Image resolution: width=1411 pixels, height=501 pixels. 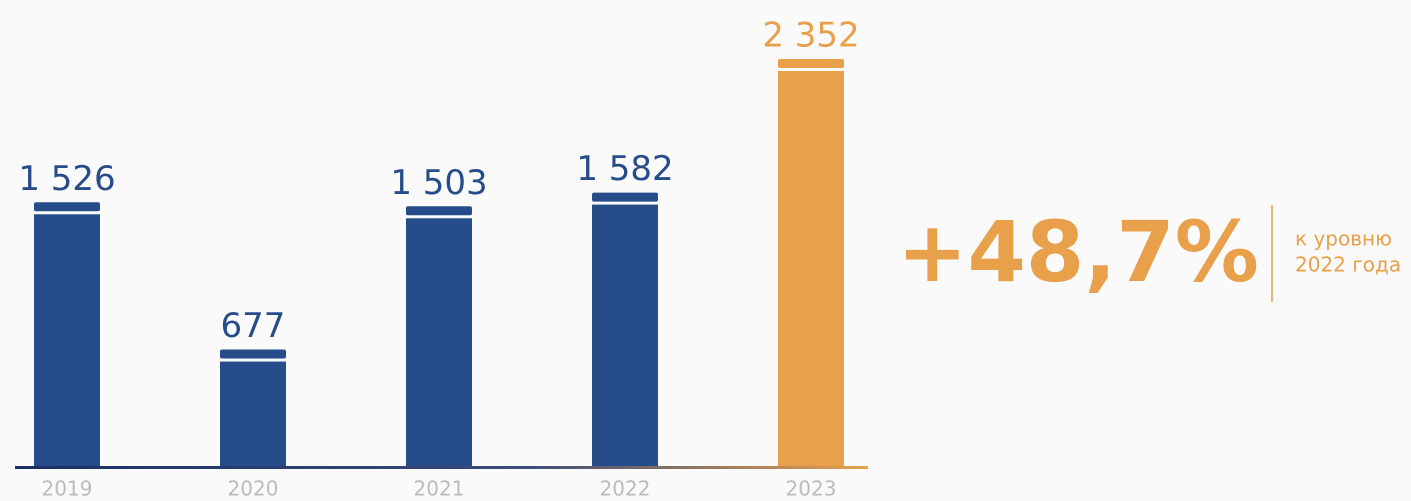 I want to click on value-label: 1 582, so click(x=624, y=169).